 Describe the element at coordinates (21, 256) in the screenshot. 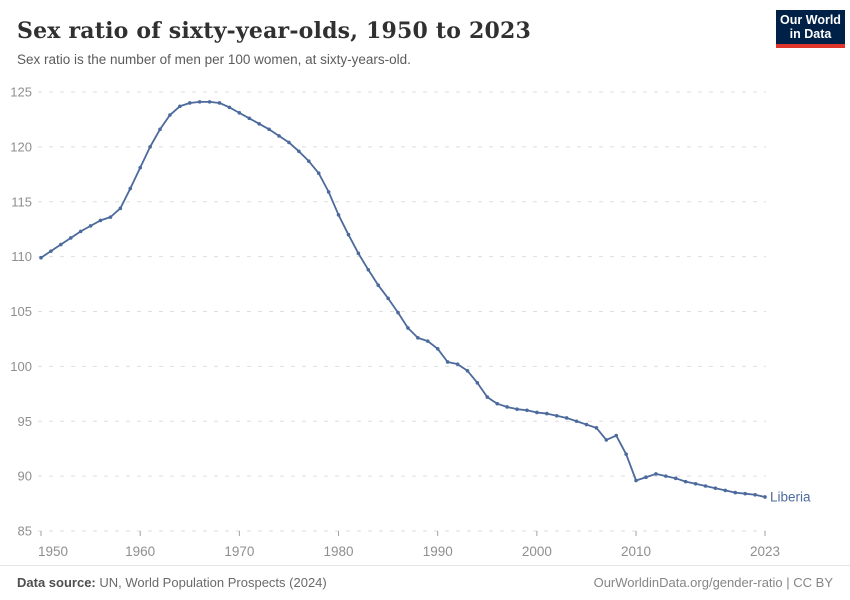

I see `y-axis-tick-label: 110` at that location.